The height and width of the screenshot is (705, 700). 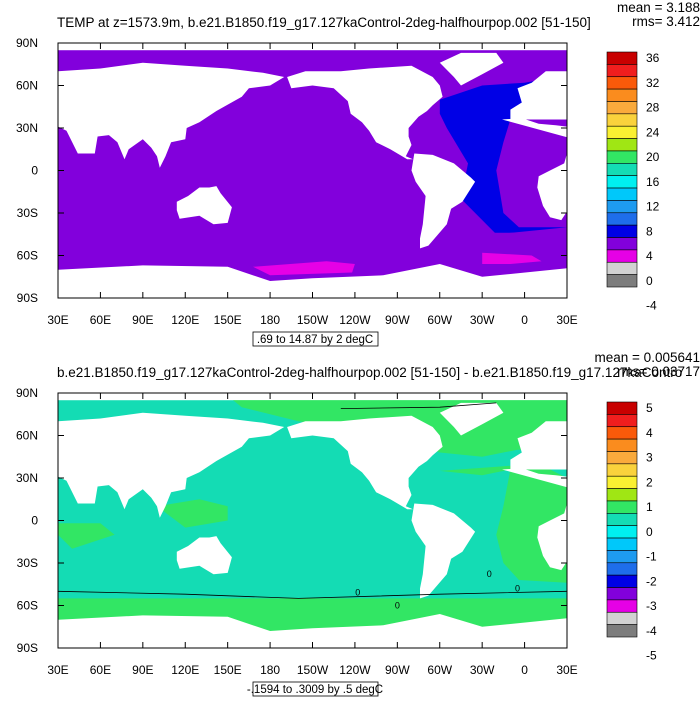 I want to click on mean-label: mean = 0.005641, so click(x=647, y=357).